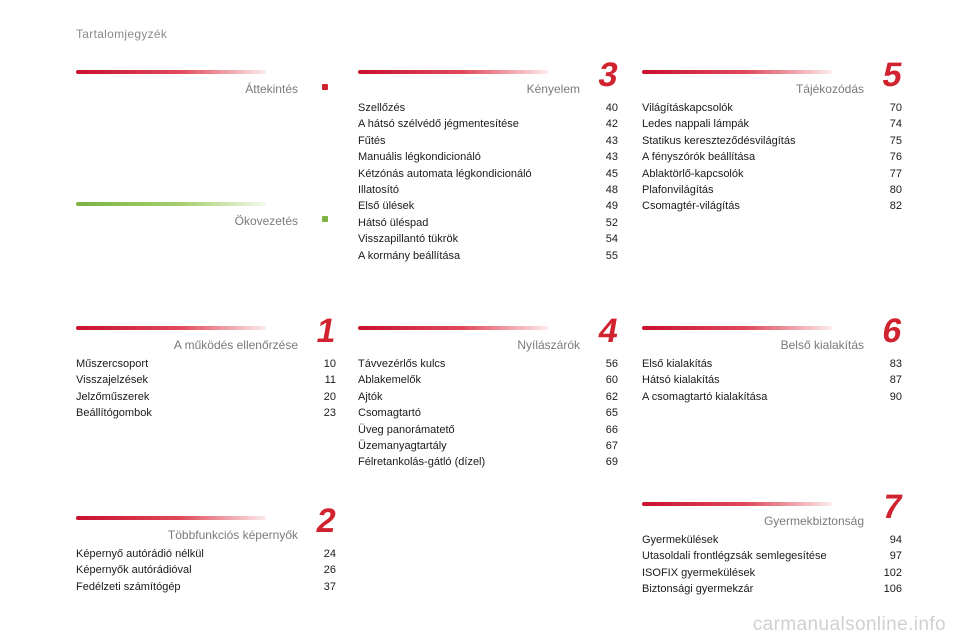  Describe the element at coordinates (892, 331) in the screenshot. I see `section-number: 6` at that location.